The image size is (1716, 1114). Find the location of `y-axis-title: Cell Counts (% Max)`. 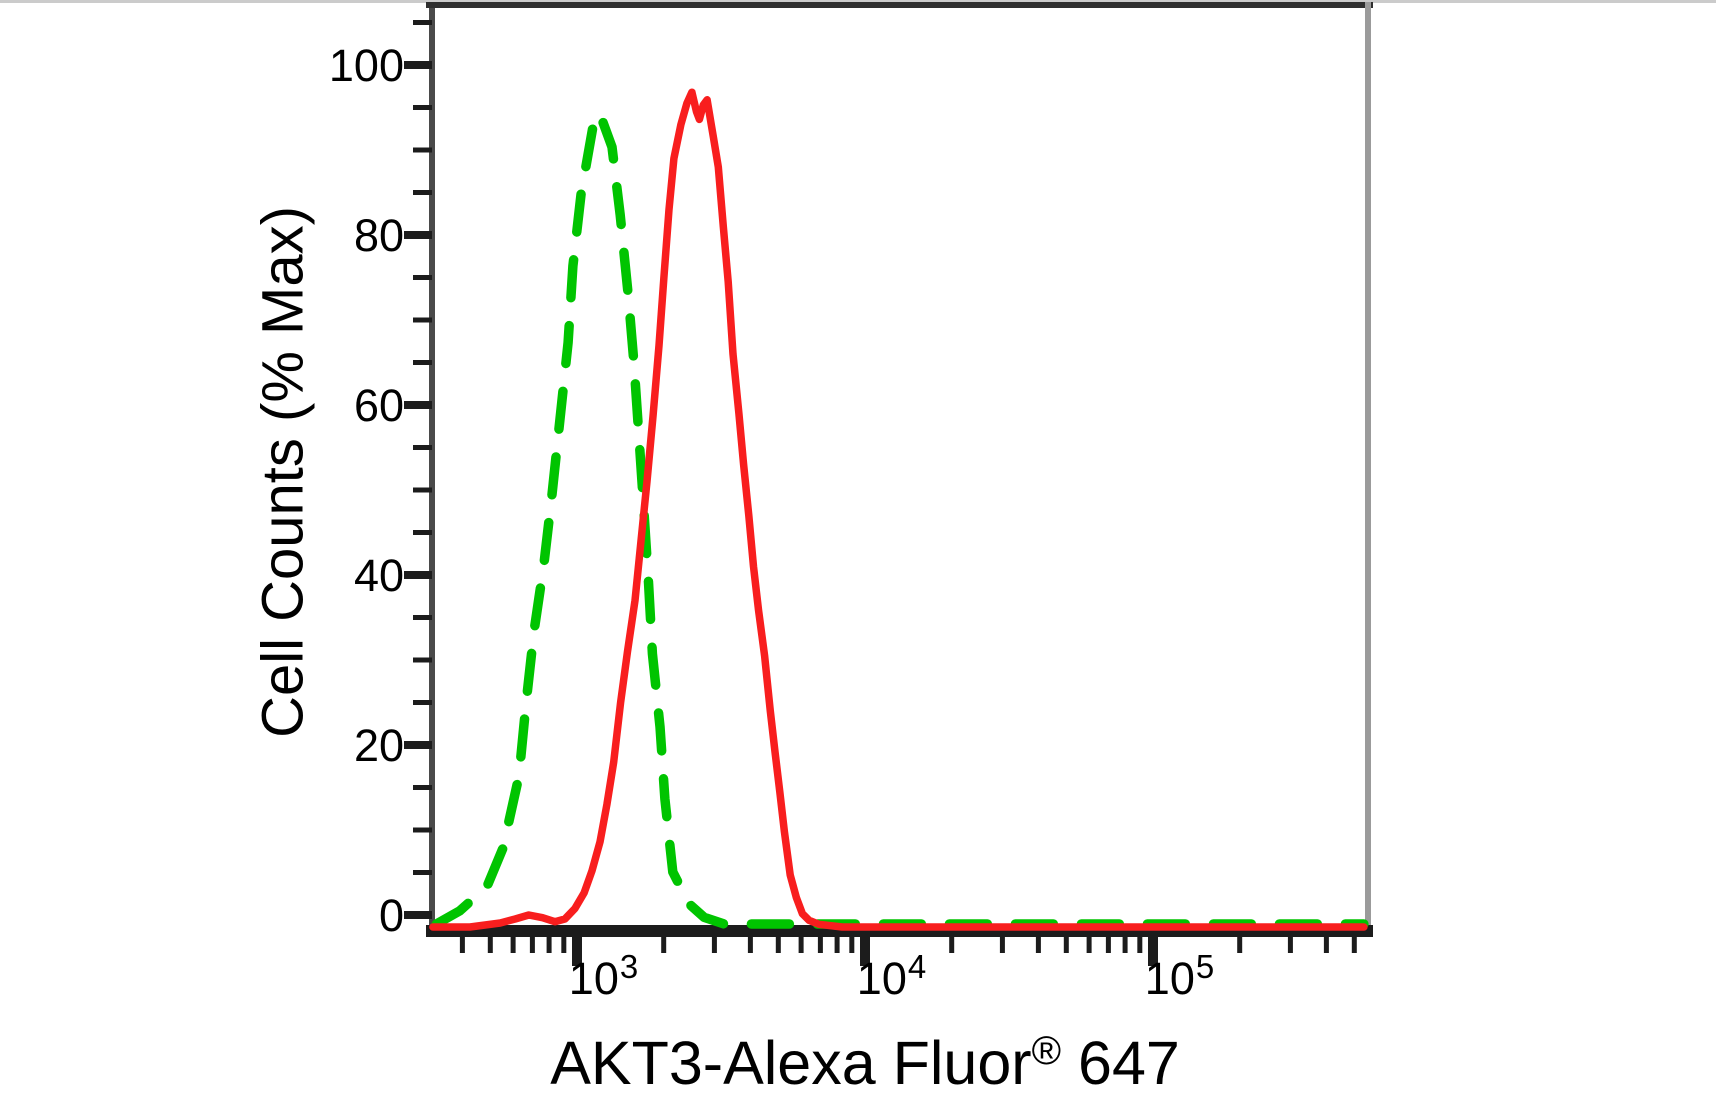

y-axis-title: Cell Counts (% Max) is located at coordinates (283, 472).